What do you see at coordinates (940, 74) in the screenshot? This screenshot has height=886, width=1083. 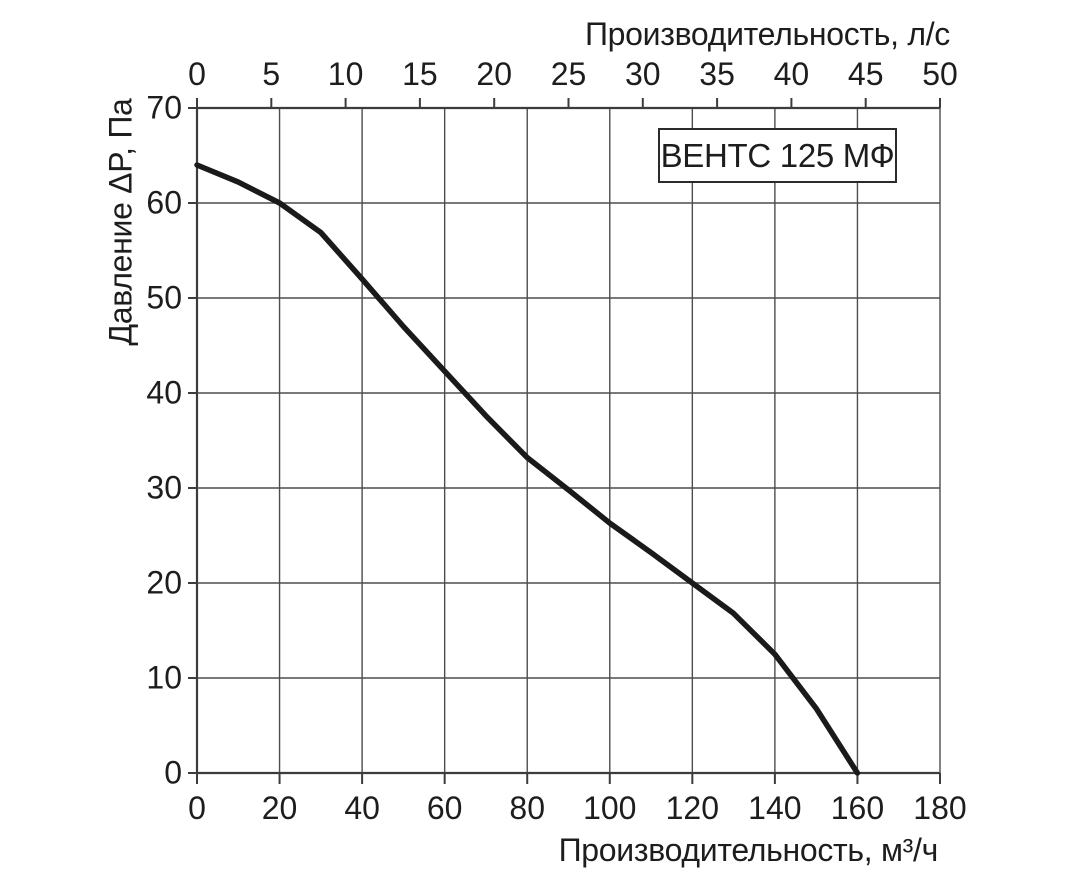 I see `top-tick-label: 50` at bounding box center [940, 74].